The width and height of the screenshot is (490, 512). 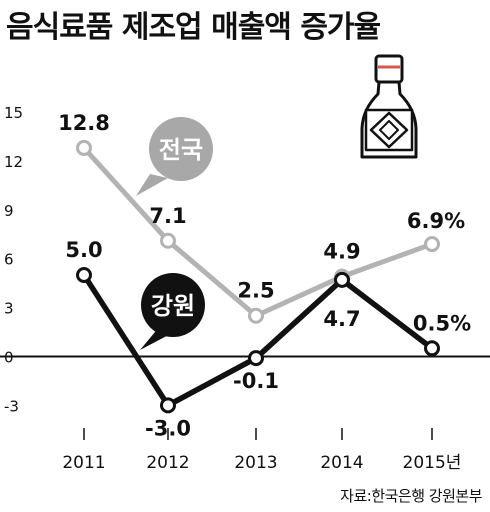 I want to click on x-tick-label: 2014, so click(x=341, y=463).